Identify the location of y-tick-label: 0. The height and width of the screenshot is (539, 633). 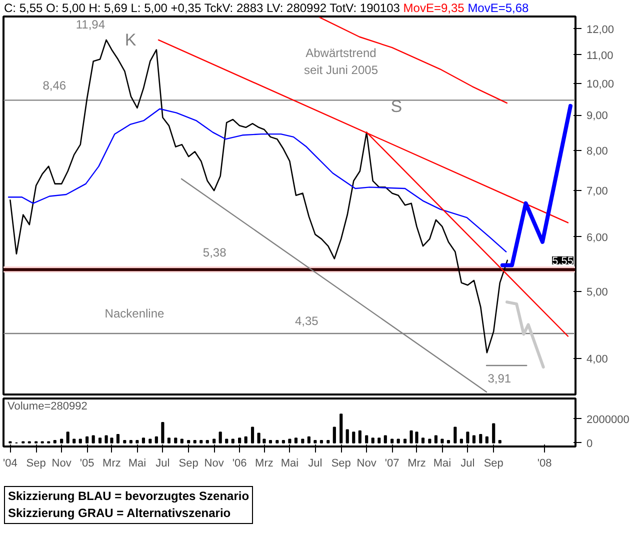
(589, 444).